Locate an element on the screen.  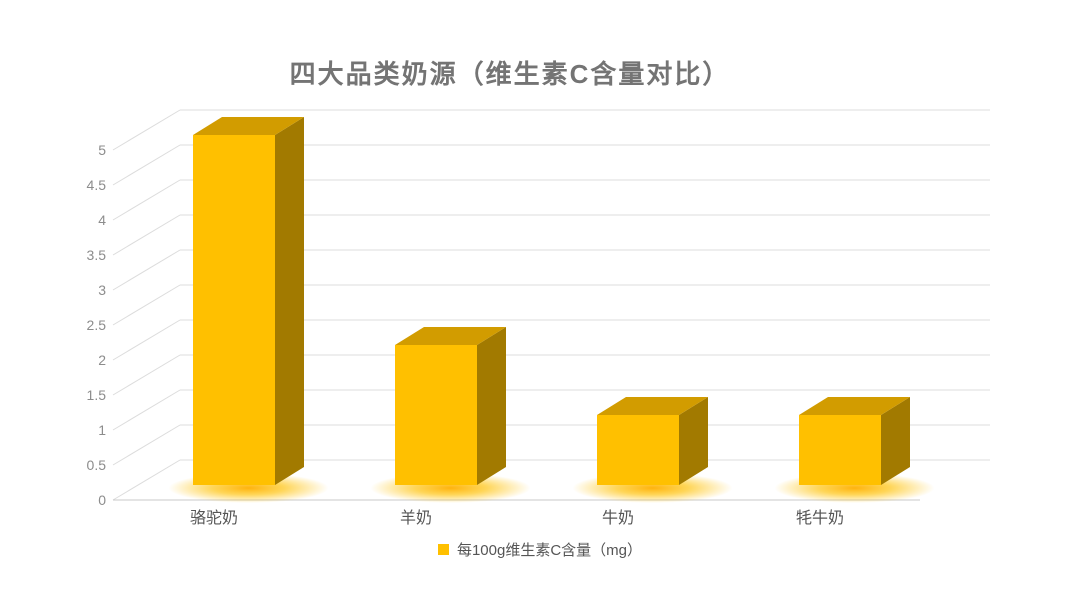
legend: 每100g维生素C含量（mg） is located at coordinates (540, 549).